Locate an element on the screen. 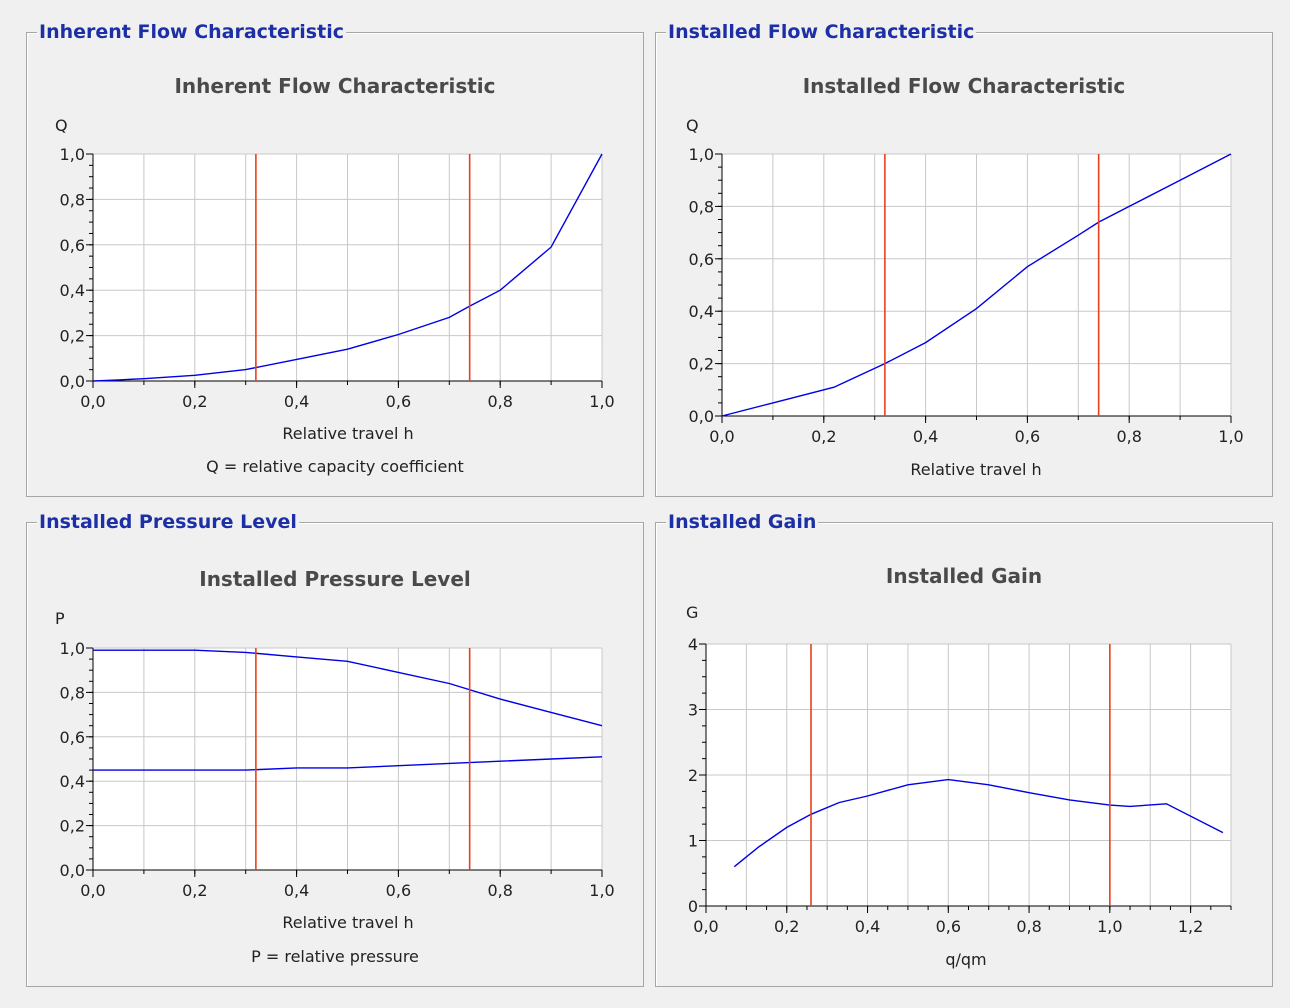 This screenshot has width=1290, height=1008. chart-title: Inherent Flow Characteristic is located at coordinates (334, 86).